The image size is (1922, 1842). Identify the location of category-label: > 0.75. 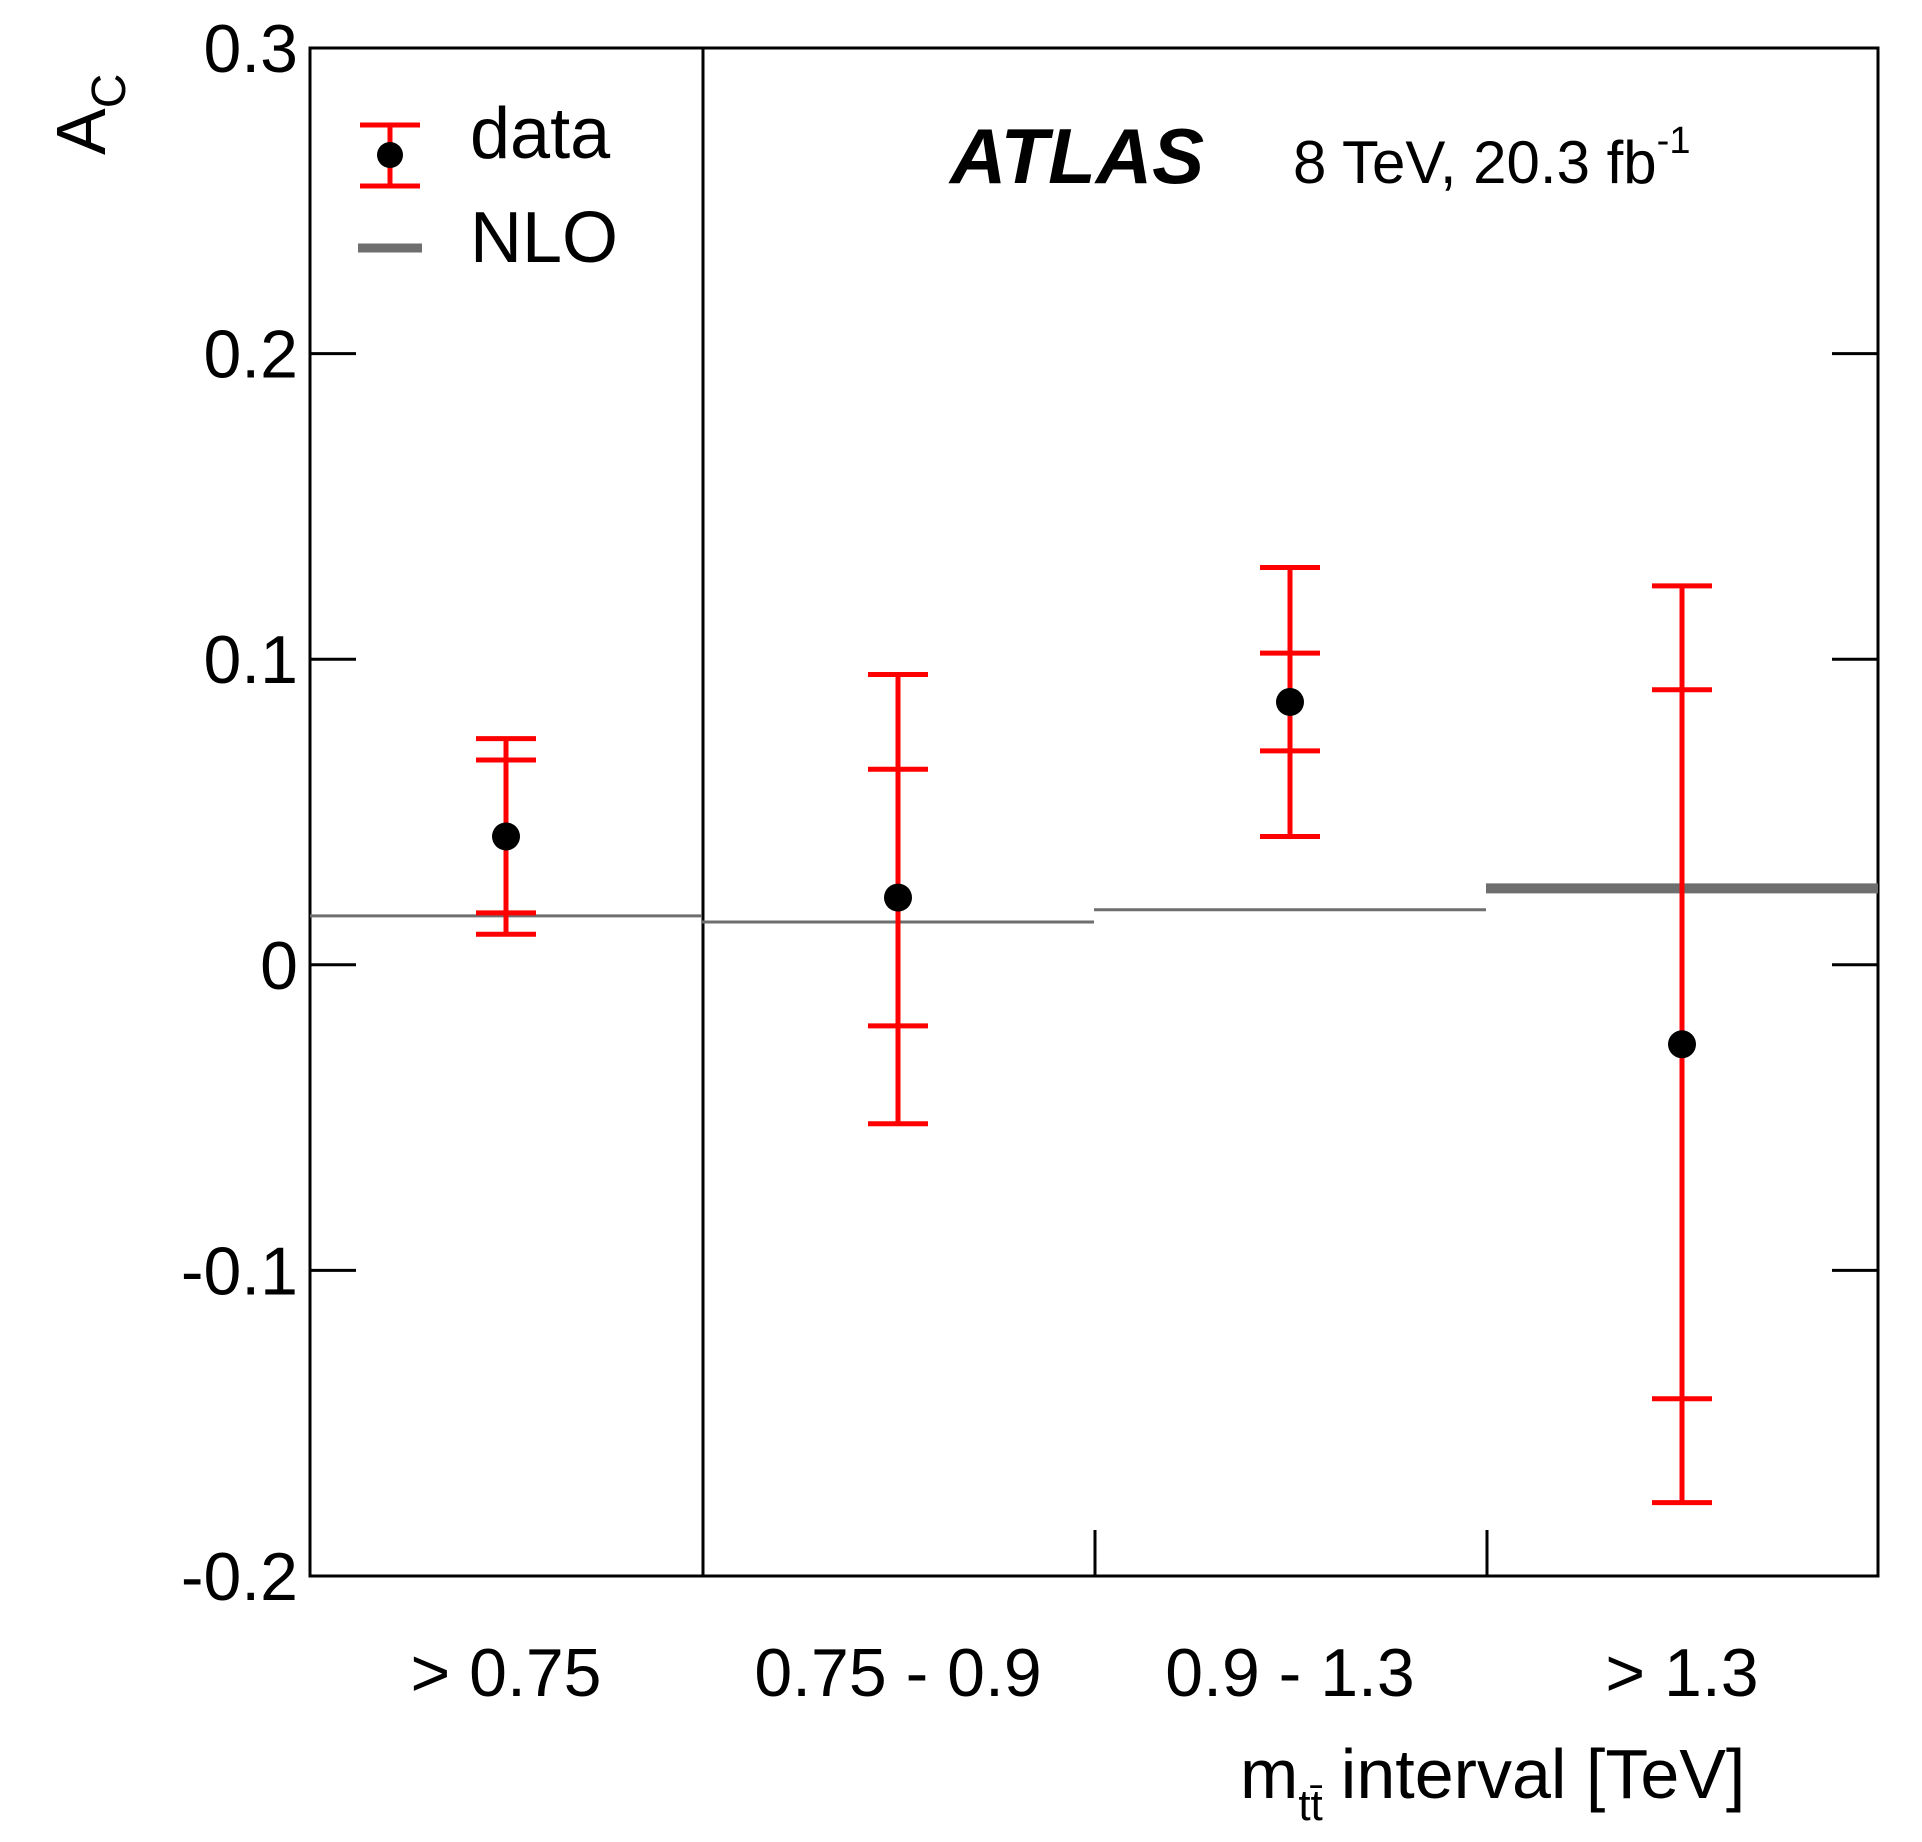
(506, 1673).